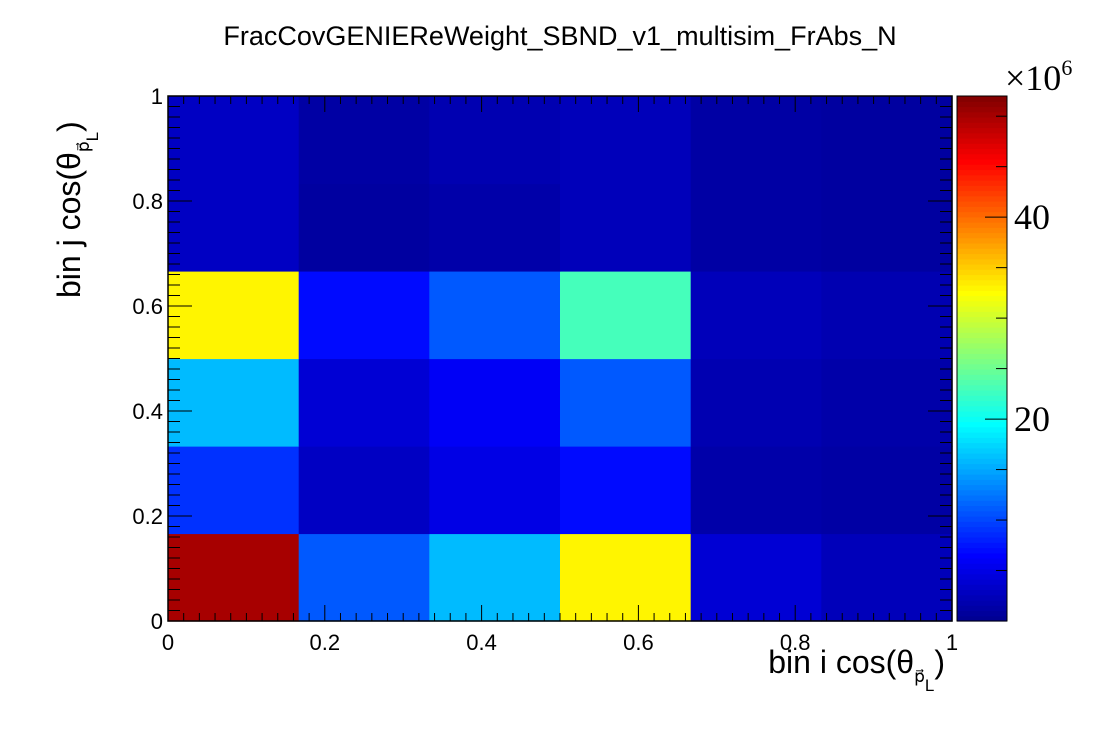  What do you see at coordinates (841, 662) in the screenshot?
I see `x-axis-label-prefix: bin i cos(θ` at bounding box center [841, 662].